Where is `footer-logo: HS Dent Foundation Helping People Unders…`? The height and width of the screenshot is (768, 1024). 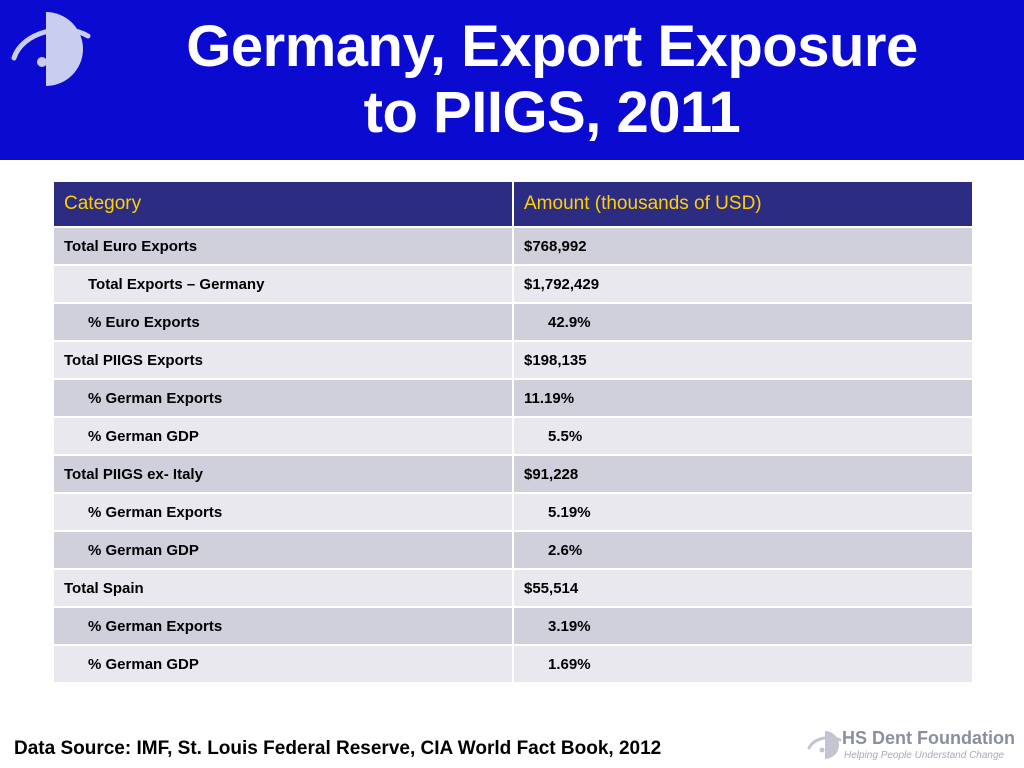 footer-logo: HS Dent Foundation Helping People Unders… is located at coordinates (911, 746).